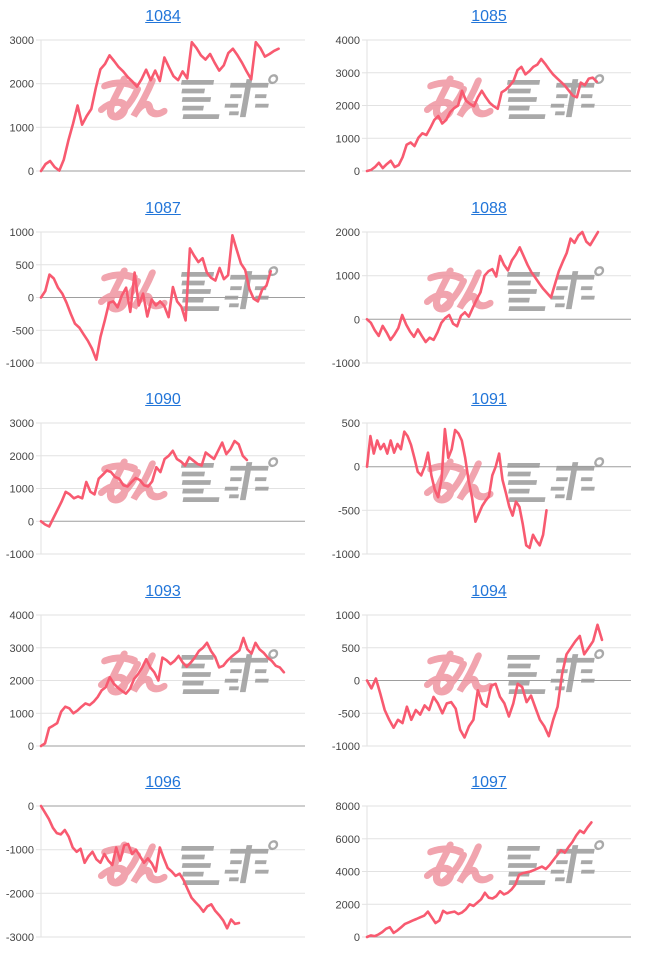  I want to click on chart-title-link: 1088, so click(489, 208).